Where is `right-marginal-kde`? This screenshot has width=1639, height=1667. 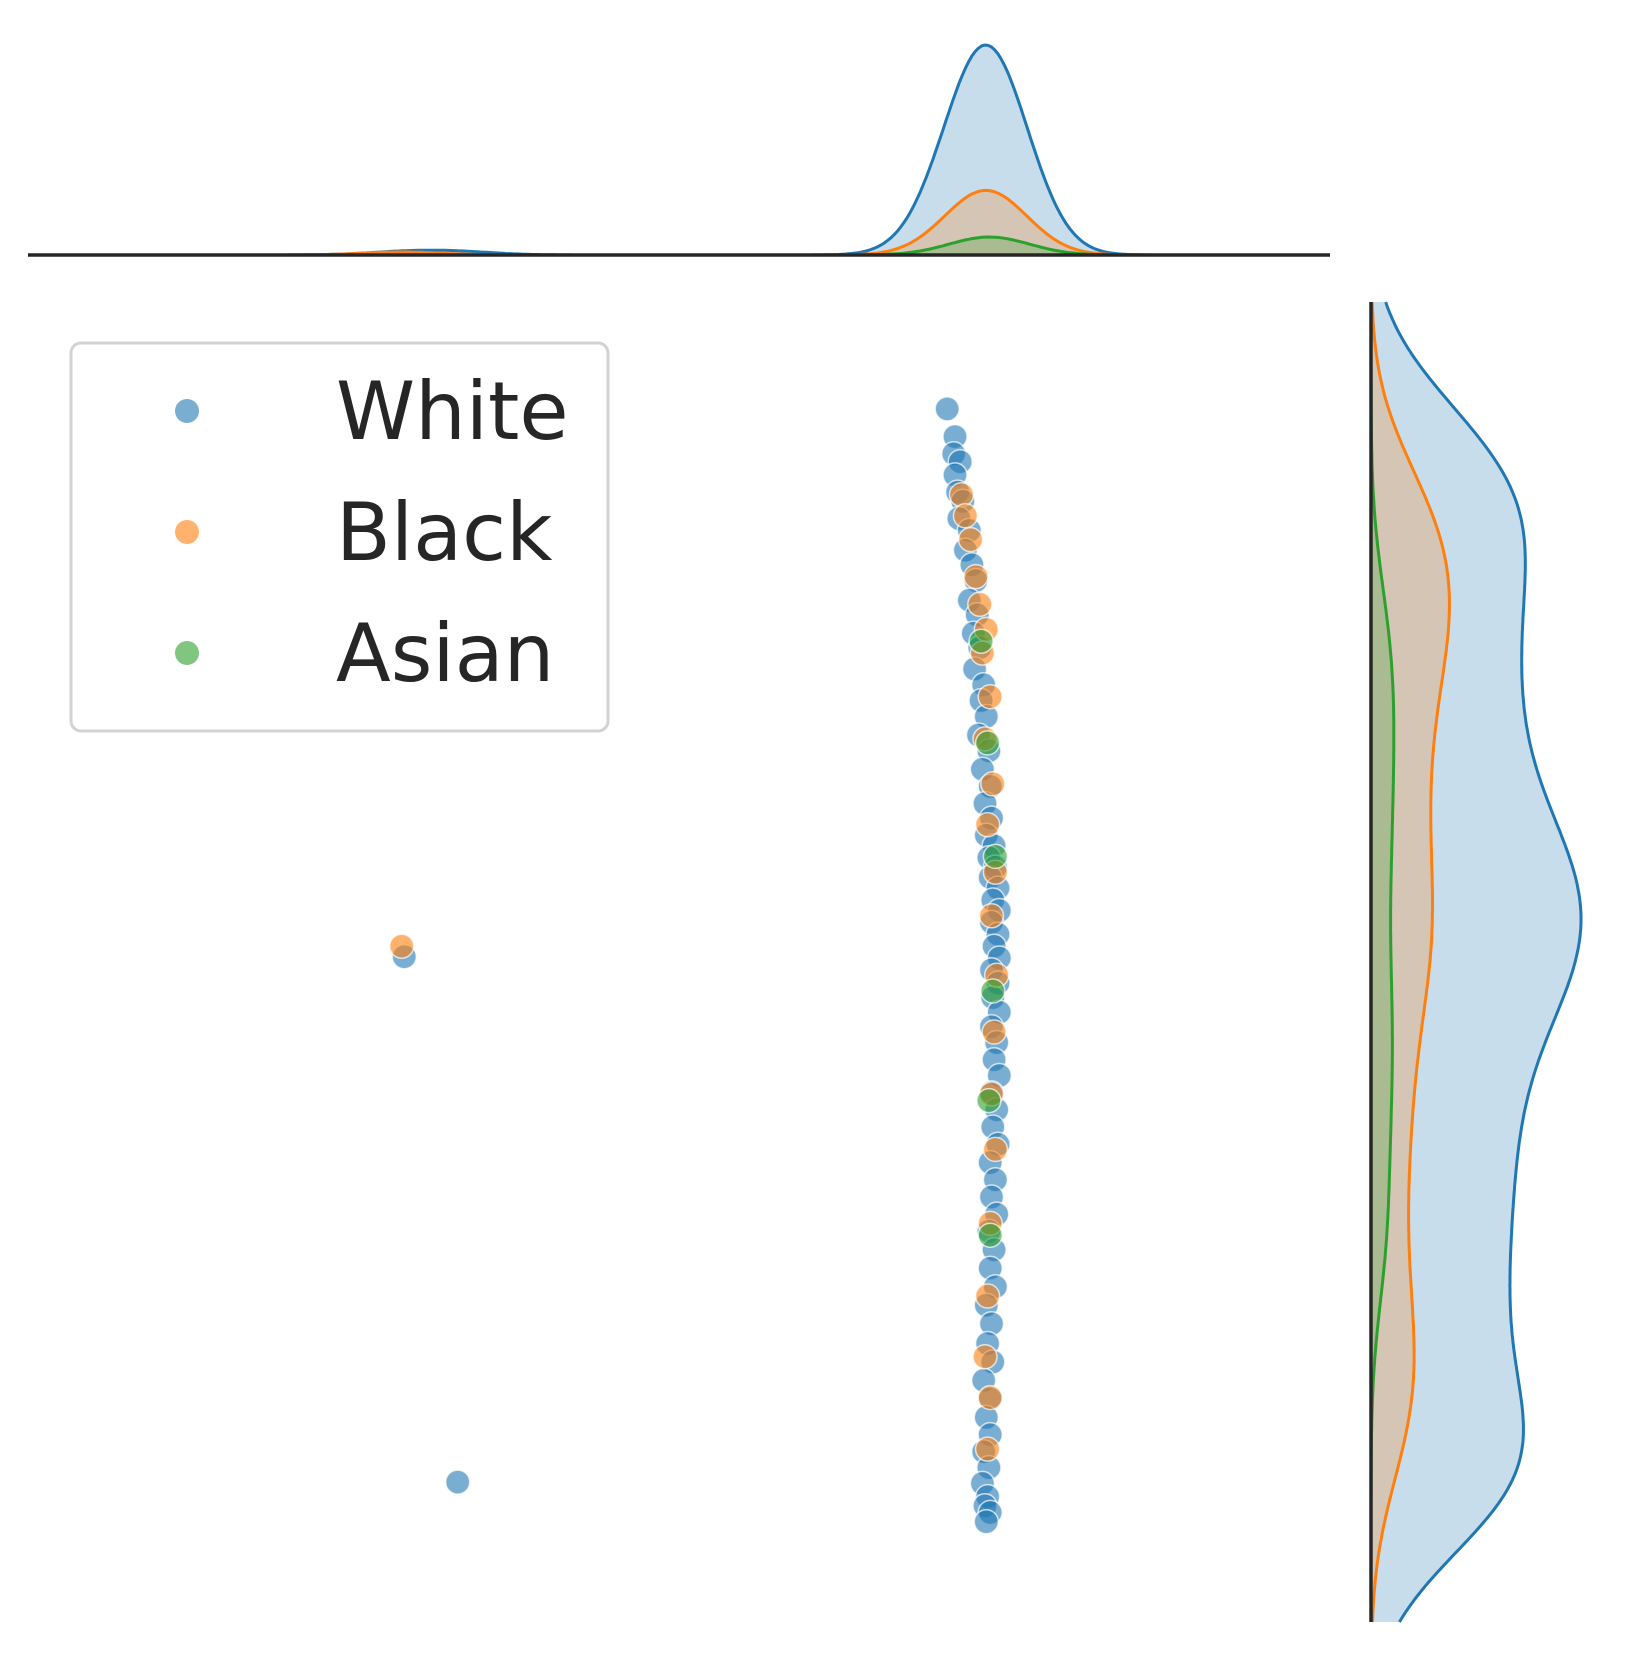
right-marginal-kde is located at coordinates (1476, 962).